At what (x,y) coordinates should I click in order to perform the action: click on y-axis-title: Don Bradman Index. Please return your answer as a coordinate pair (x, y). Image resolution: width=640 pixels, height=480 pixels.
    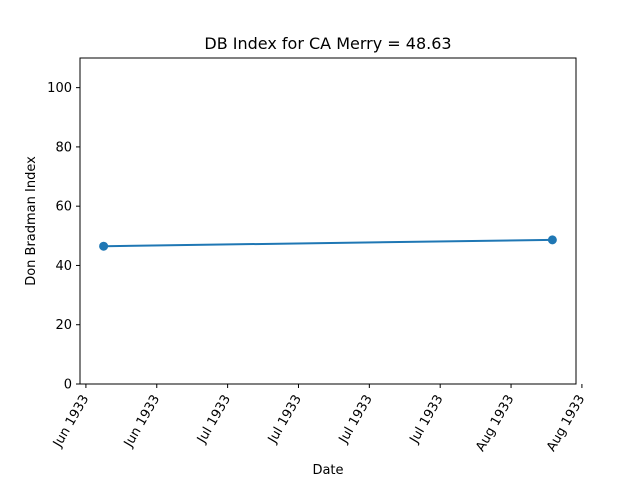
    Looking at the image, I should click on (31, 221).